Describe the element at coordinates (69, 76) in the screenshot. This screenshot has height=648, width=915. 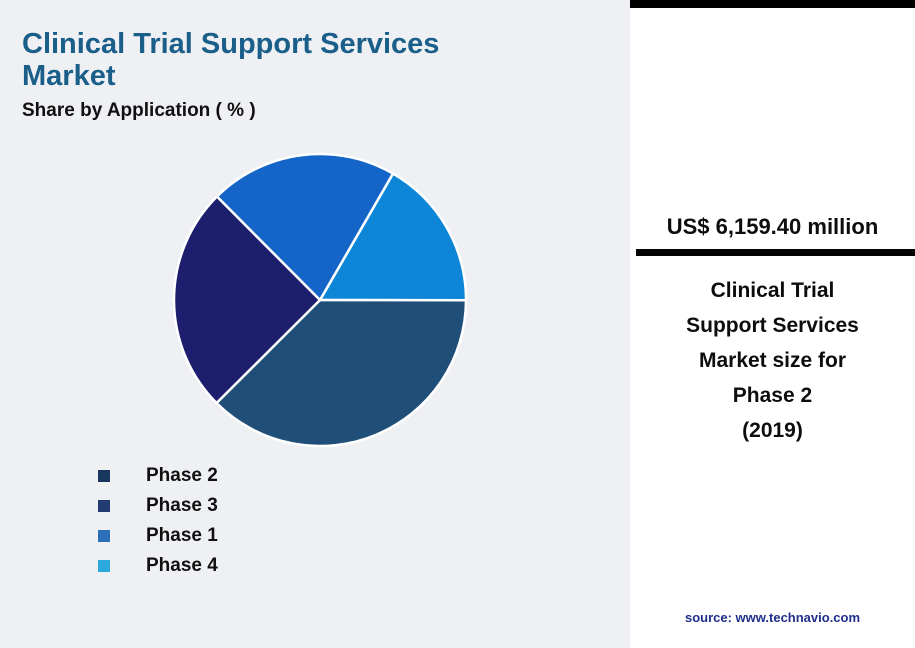
I see `page-title-line2: Market` at that location.